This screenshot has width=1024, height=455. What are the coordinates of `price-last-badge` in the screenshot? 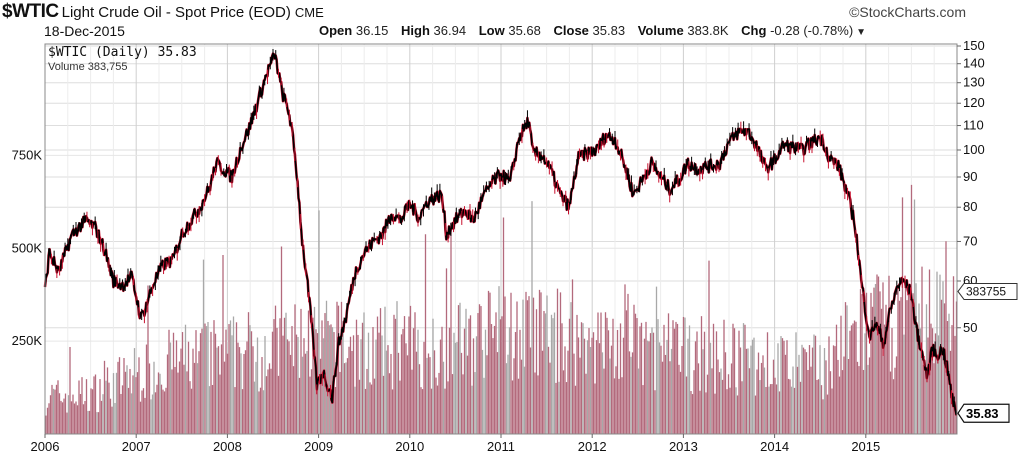 It's located at (983, 413).